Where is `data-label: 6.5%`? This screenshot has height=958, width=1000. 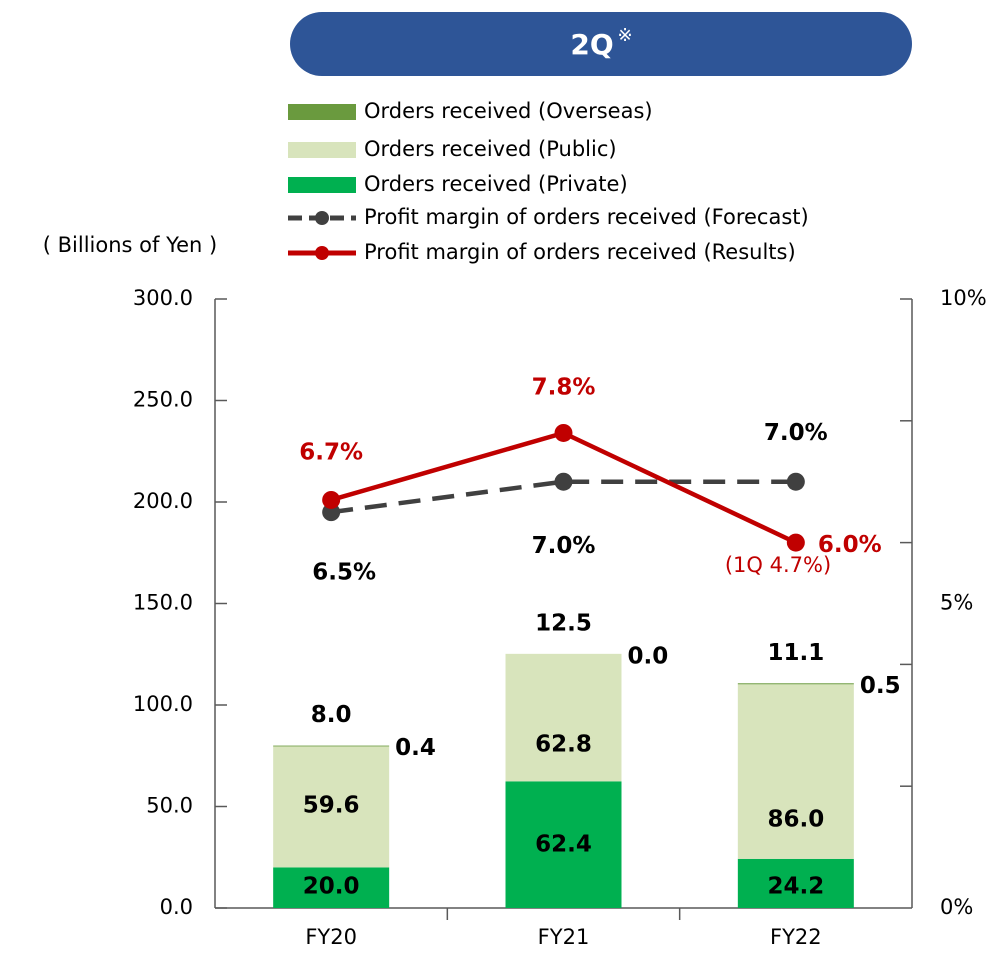 data-label: 6.5% is located at coordinates (344, 573).